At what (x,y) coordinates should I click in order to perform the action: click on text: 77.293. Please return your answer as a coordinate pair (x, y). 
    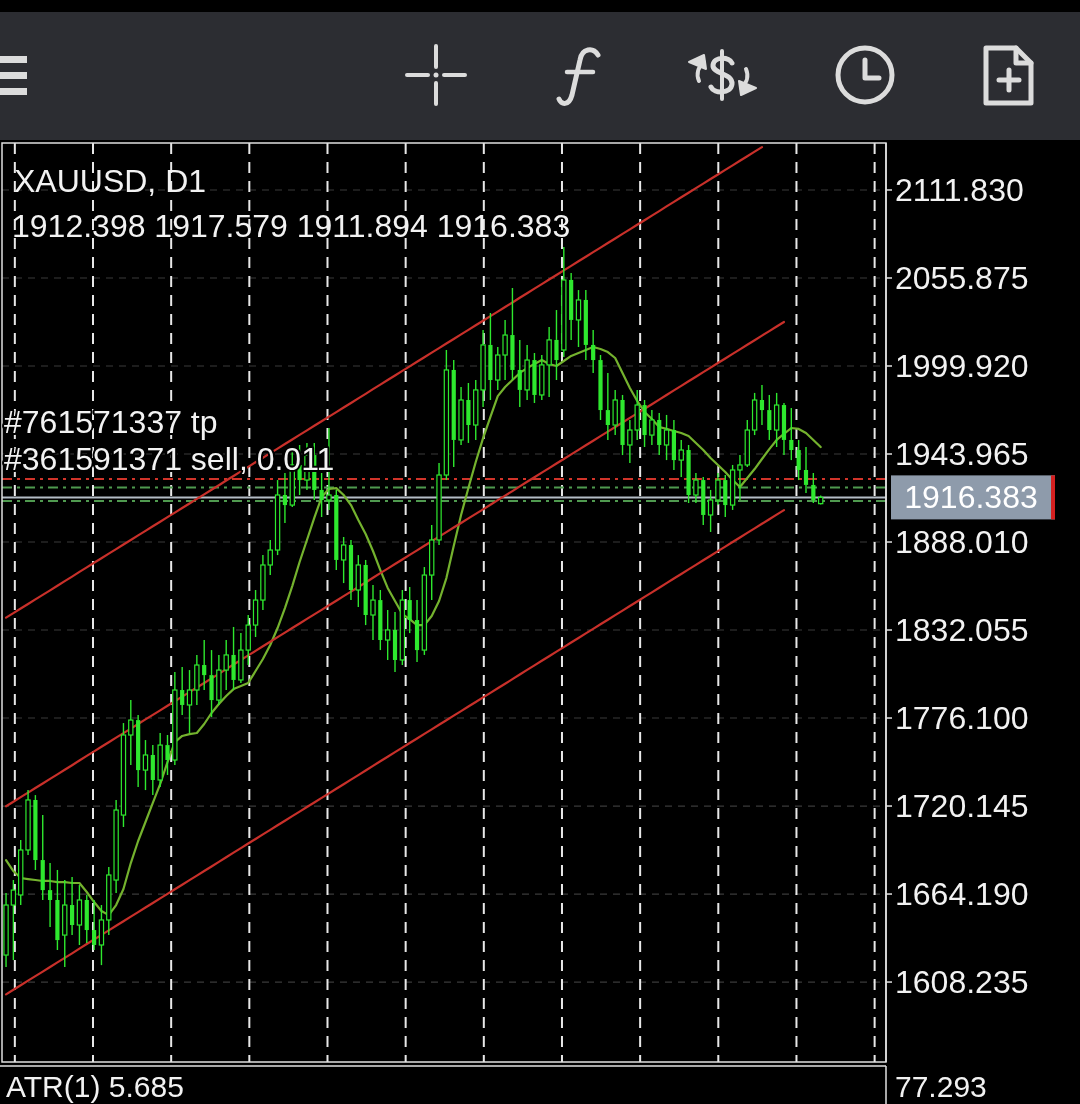
    Looking at the image, I should click on (941, 1086).